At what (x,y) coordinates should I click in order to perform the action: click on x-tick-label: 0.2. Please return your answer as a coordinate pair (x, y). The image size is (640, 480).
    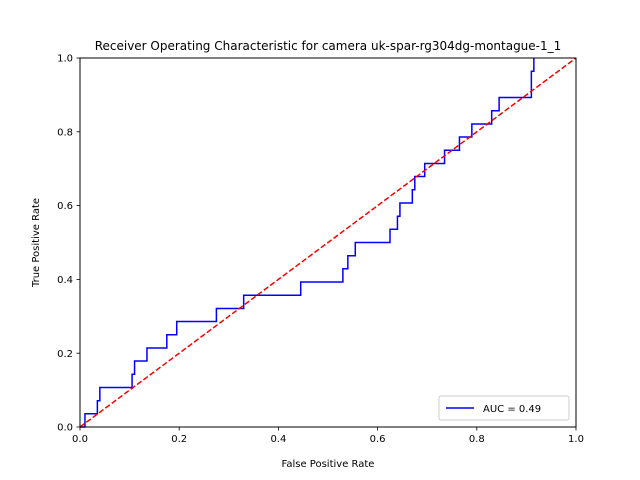
    Looking at the image, I should click on (179, 439).